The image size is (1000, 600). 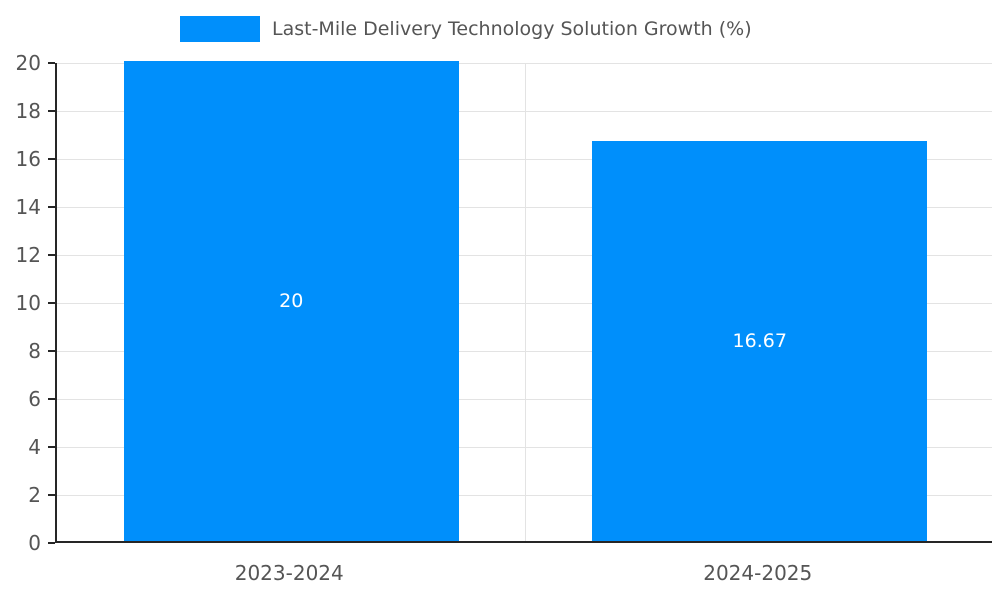 What do you see at coordinates (34, 399) in the screenshot?
I see `y-tick-label: 6` at bounding box center [34, 399].